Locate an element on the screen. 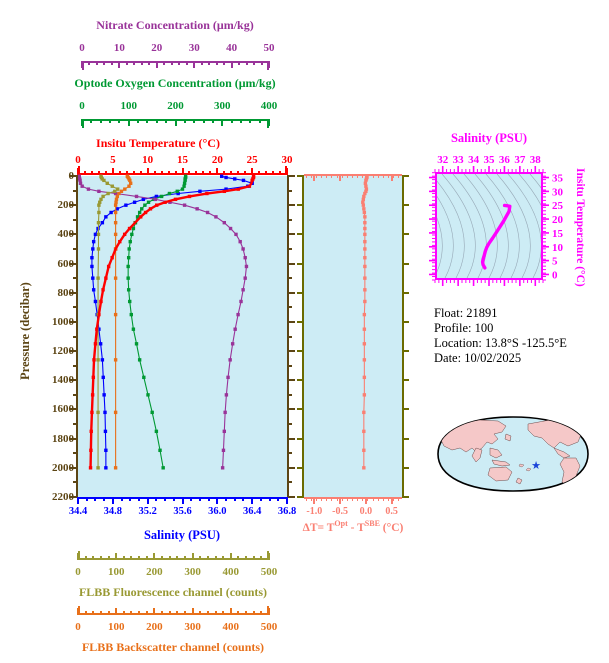 This screenshot has height=663, width=609. map-newzealand is located at coordinates (519, 481).